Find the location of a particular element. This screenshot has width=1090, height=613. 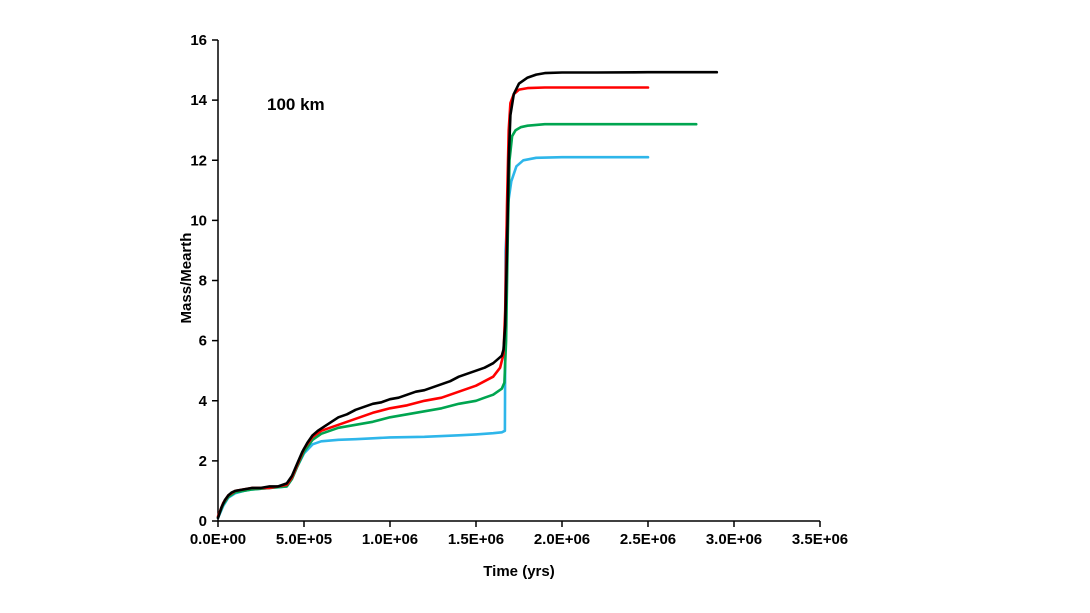

y-tick-label: 14 is located at coordinates (198, 100).